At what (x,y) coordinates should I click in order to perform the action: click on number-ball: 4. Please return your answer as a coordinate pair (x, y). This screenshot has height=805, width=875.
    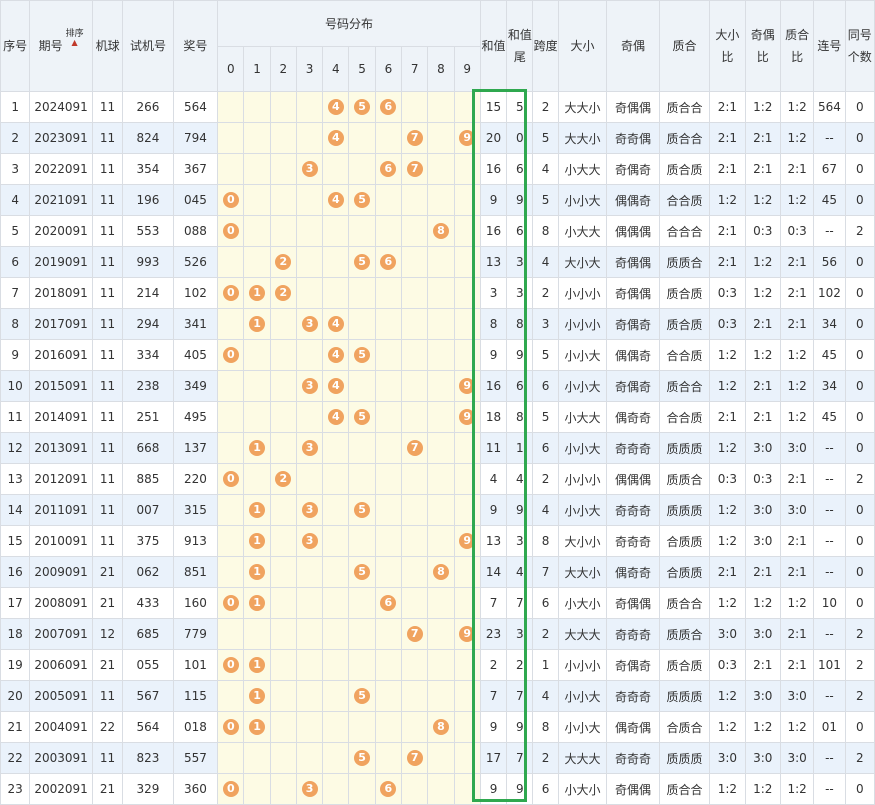
    Looking at the image, I should click on (335, 107).